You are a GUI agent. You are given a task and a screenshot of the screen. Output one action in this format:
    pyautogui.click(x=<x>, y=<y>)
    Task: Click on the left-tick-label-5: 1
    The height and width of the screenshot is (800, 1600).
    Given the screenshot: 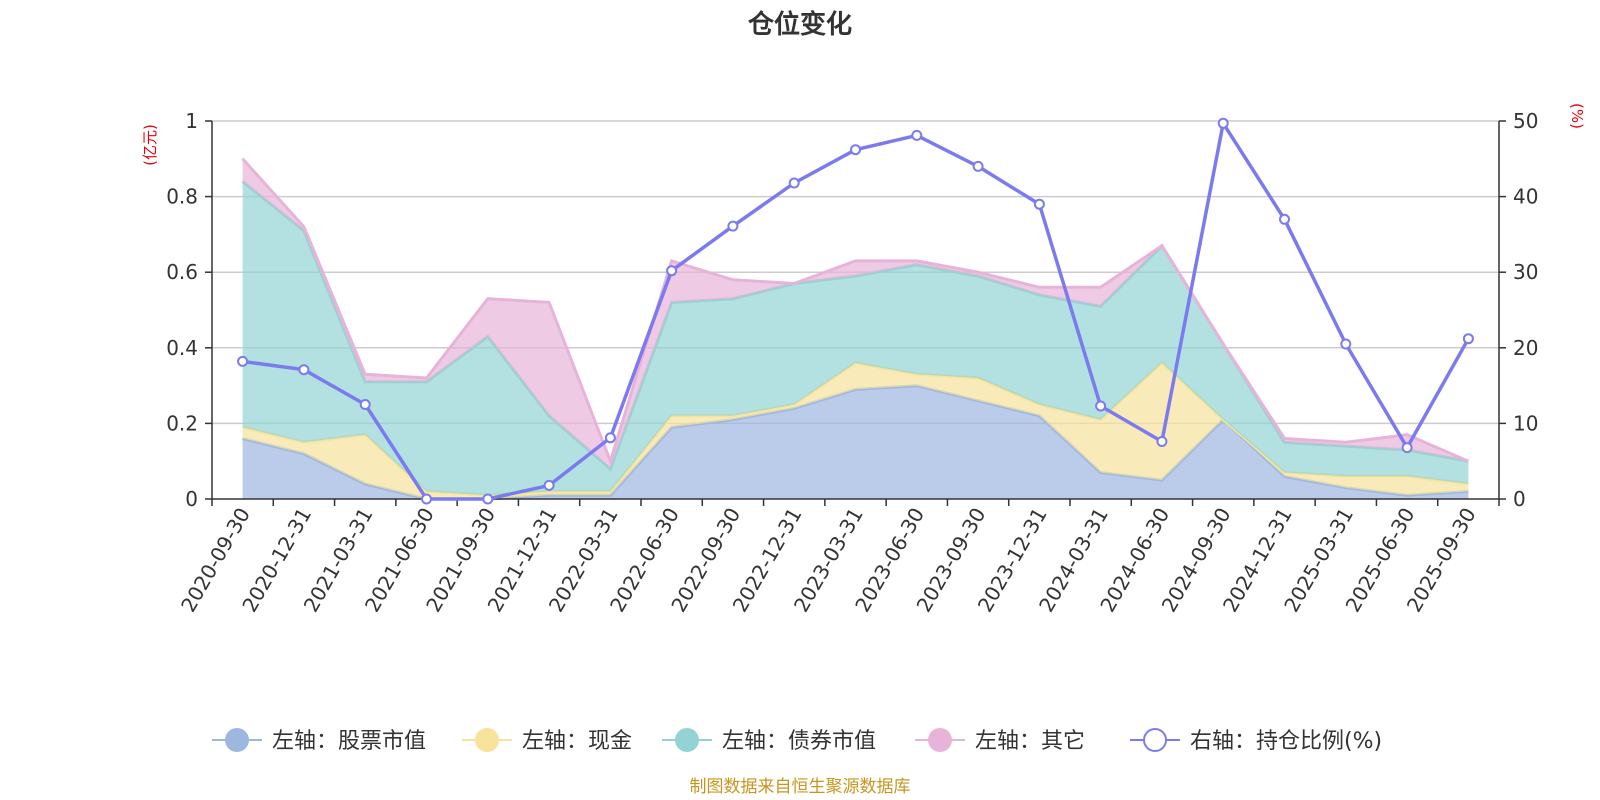 What is the action you would take?
    pyautogui.click(x=191, y=121)
    